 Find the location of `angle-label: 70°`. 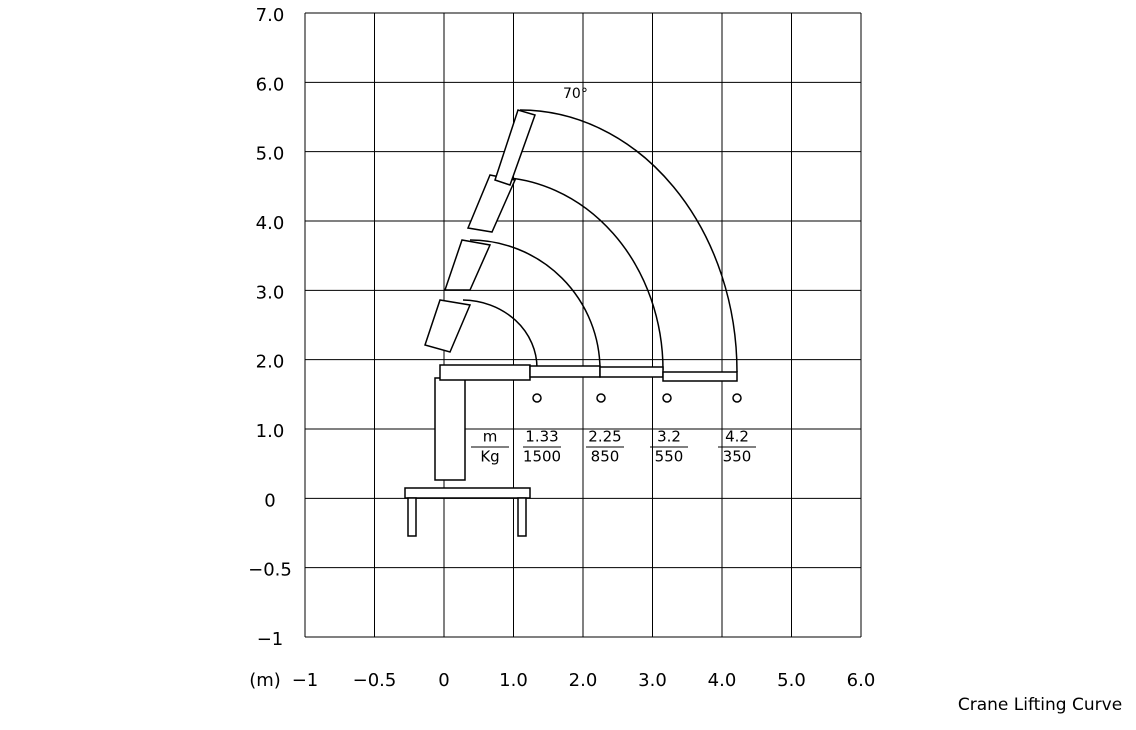

angle-label: 70° is located at coordinates (575, 94).